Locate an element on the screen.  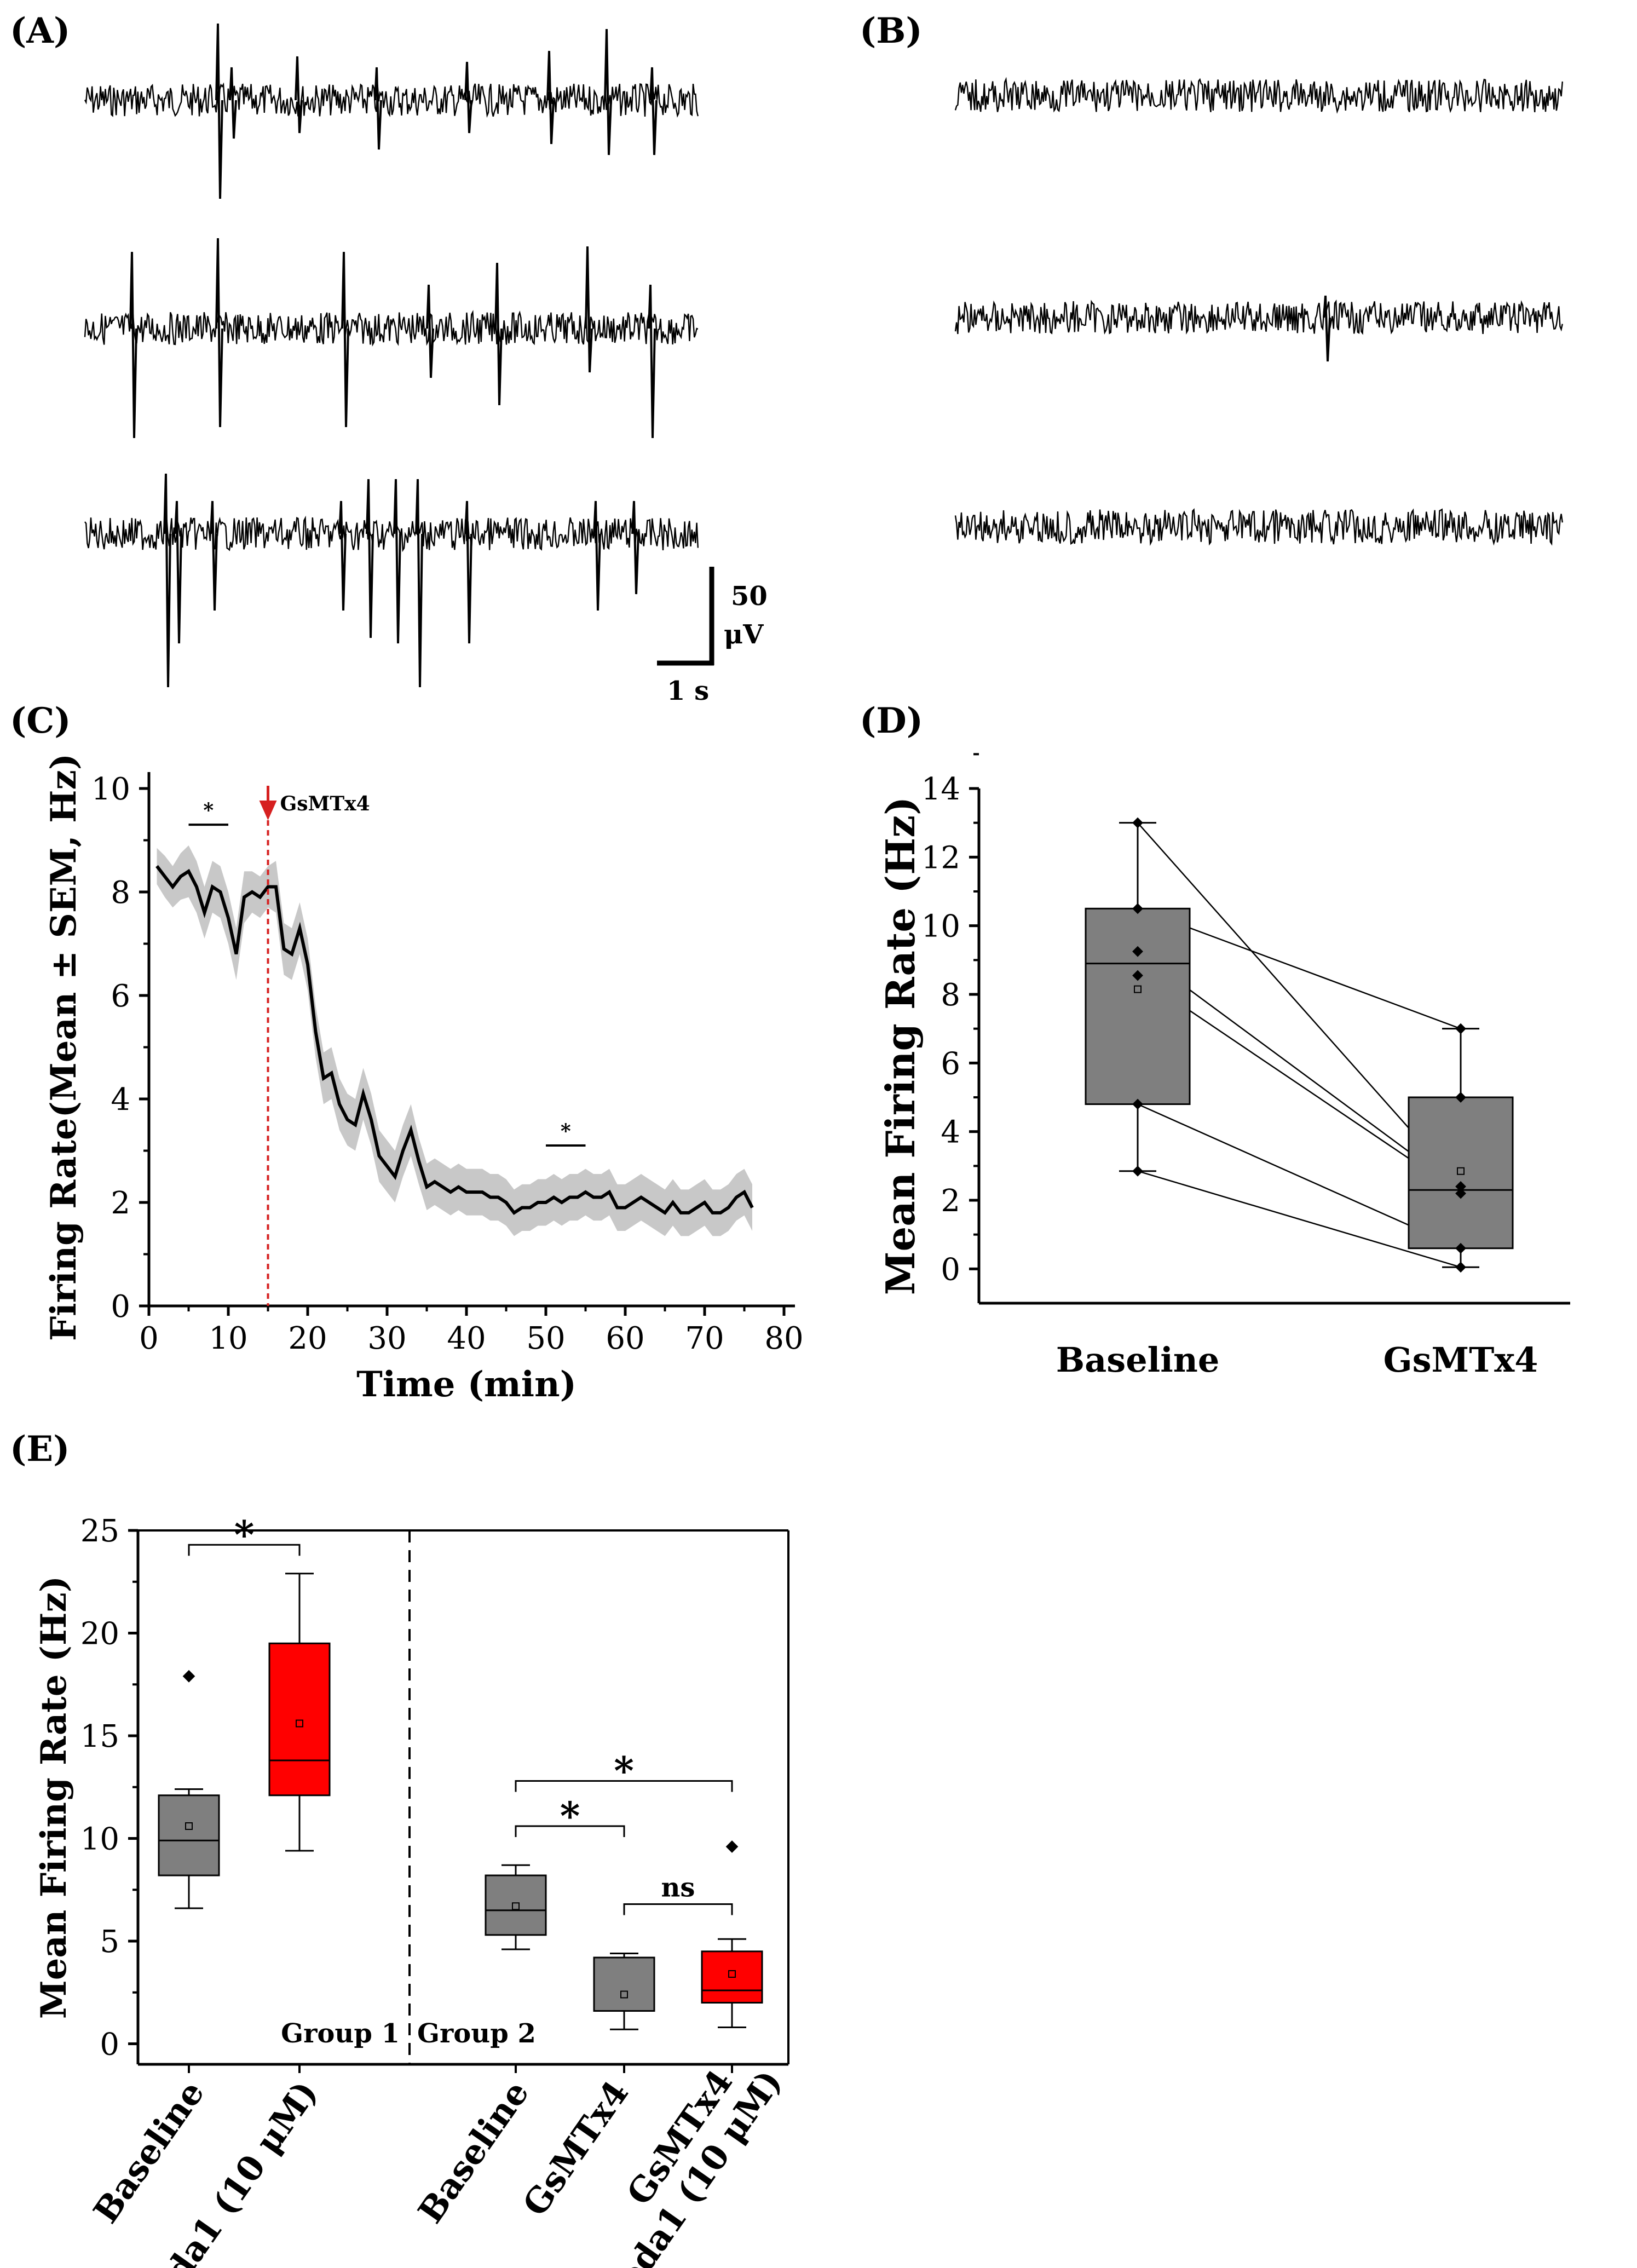
y-tick-label: 15 is located at coordinates (99, 1736).